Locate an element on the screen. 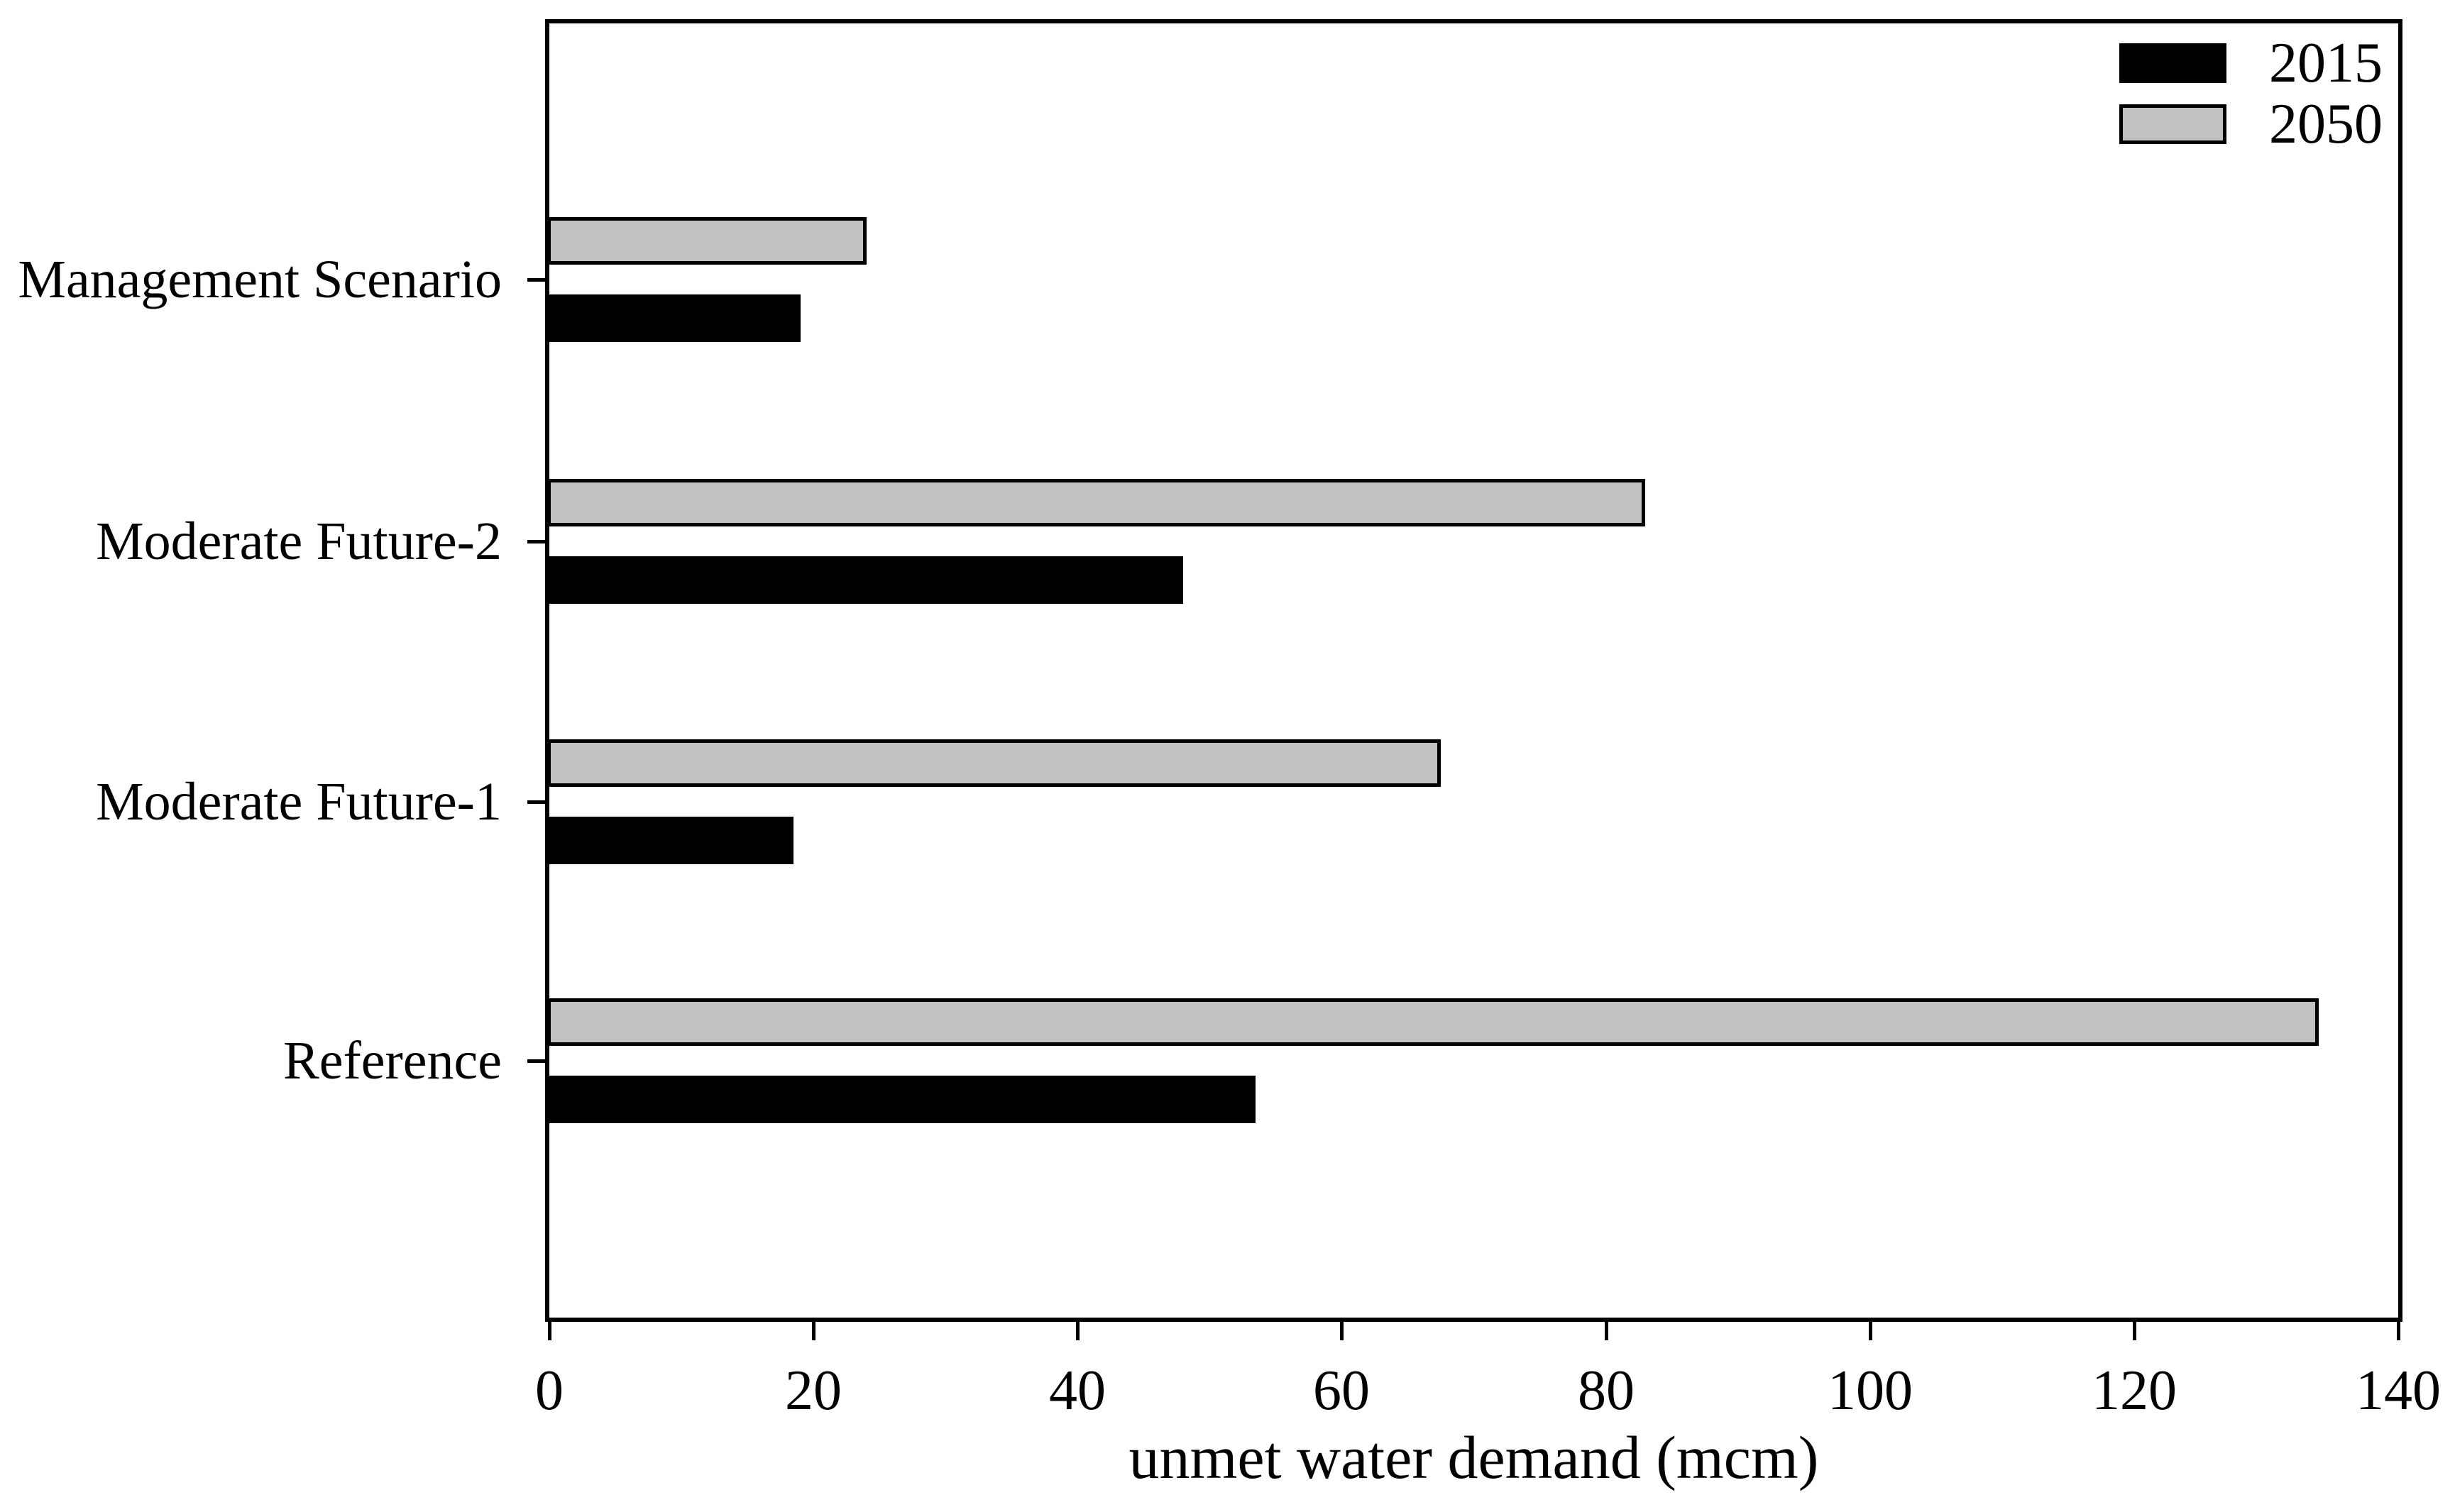 The width and height of the screenshot is (2455, 1512). legend-swatch-2050 is located at coordinates (2172, 124).